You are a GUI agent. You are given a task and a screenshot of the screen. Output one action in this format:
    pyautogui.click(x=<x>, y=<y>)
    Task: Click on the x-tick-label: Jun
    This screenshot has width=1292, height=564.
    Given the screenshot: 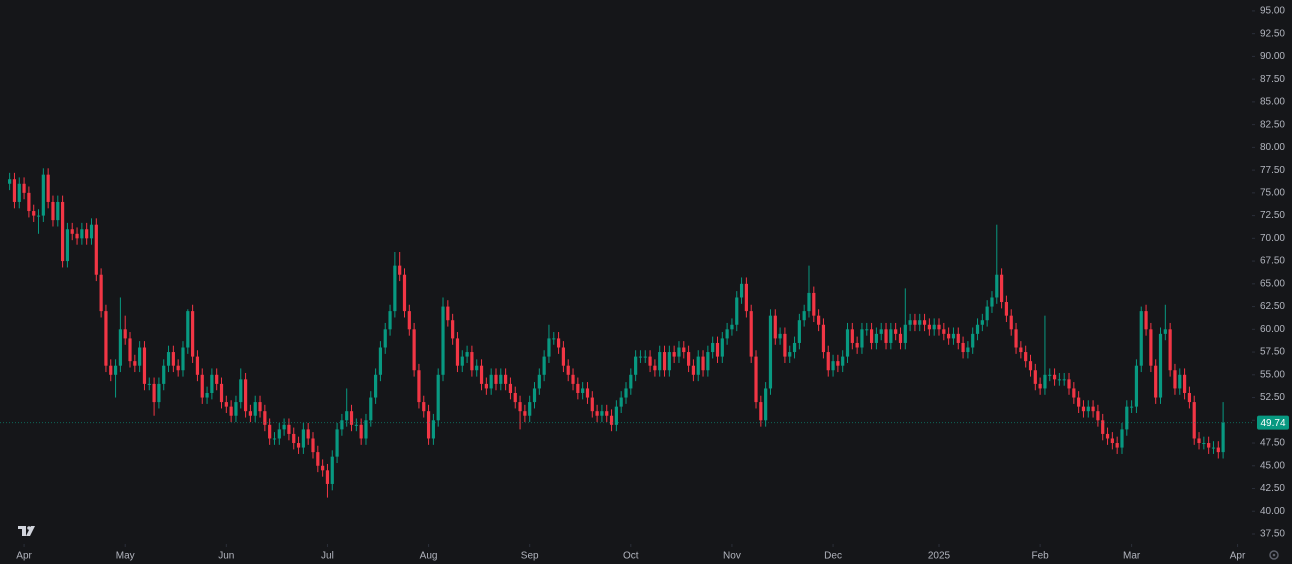 What is the action you would take?
    pyautogui.click(x=226, y=556)
    